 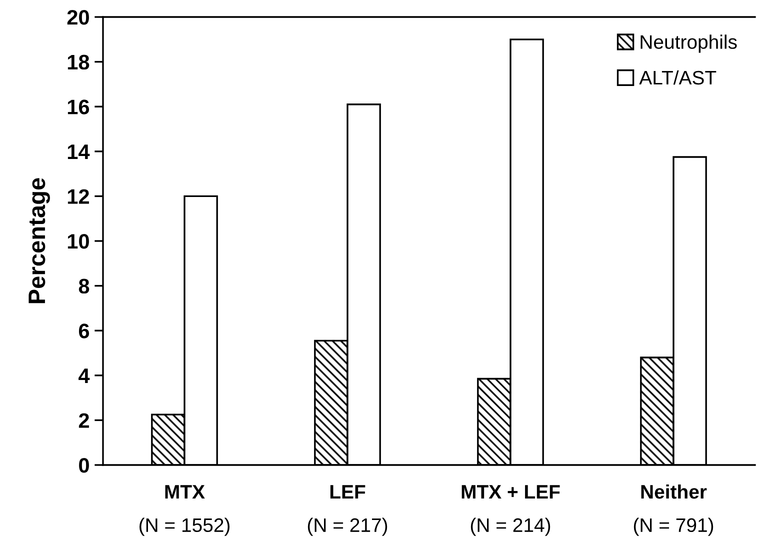 What do you see at coordinates (688, 43) in the screenshot?
I see `legend-label: Neutrophils` at bounding box center [688, 43].